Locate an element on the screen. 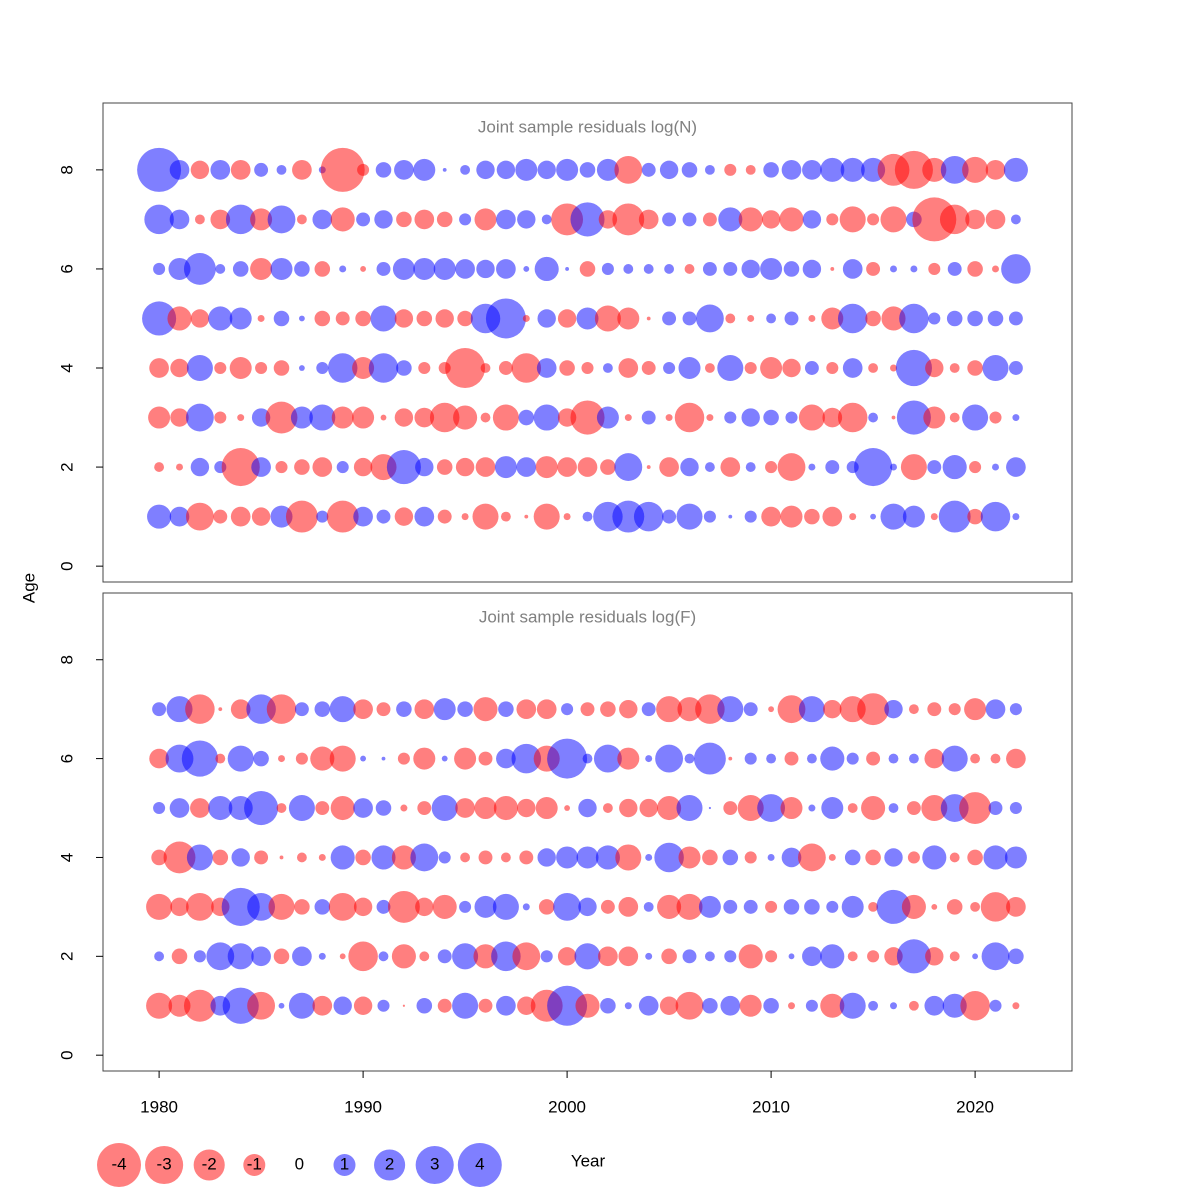  legend-bubble is located at coordinates (119, 1165).